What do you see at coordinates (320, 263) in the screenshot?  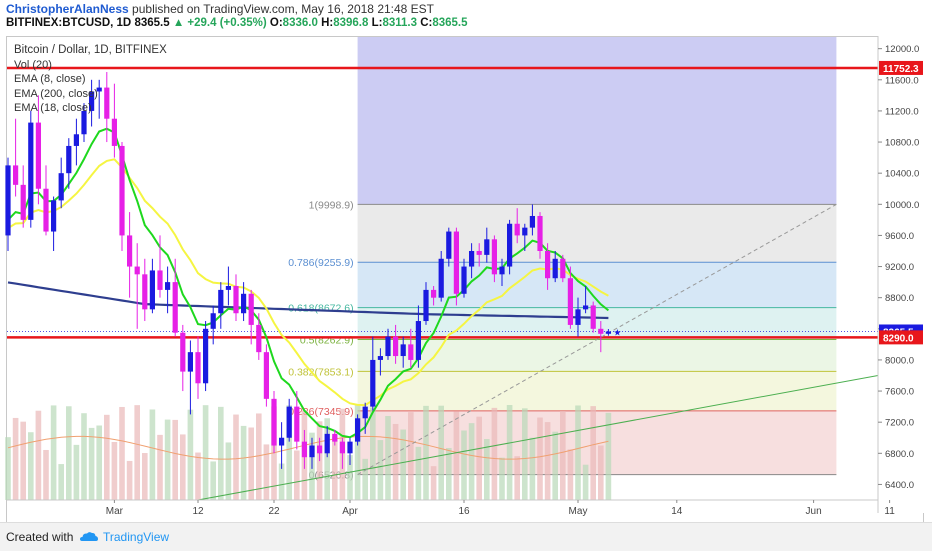 I see `fib-level-label: 0.786(9255.9)` at bounding box center [320, 263].